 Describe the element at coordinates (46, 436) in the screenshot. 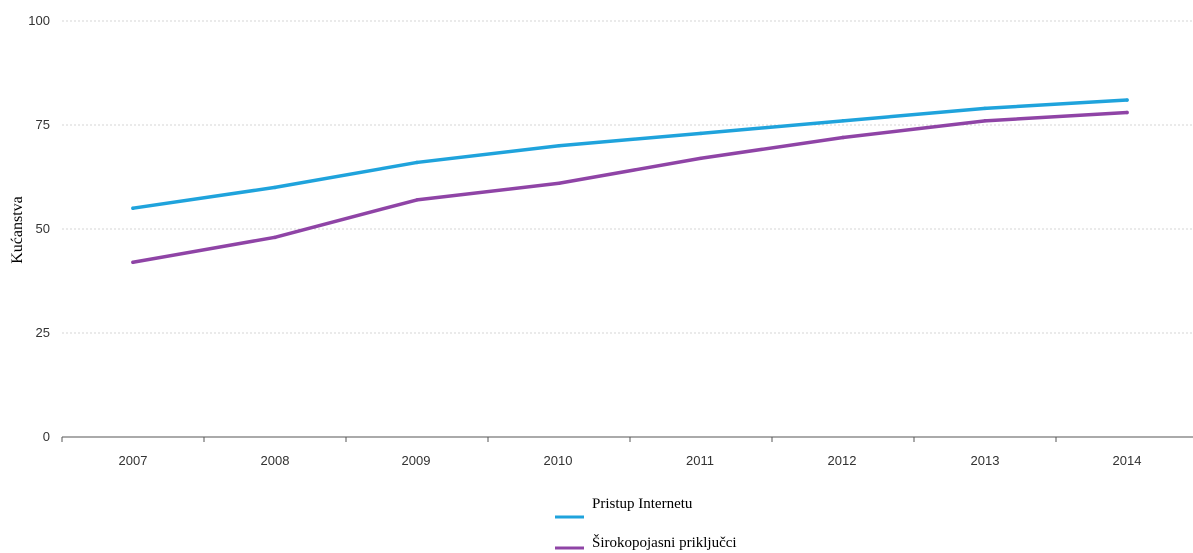

I see `y-tick-label: 0` at that location.